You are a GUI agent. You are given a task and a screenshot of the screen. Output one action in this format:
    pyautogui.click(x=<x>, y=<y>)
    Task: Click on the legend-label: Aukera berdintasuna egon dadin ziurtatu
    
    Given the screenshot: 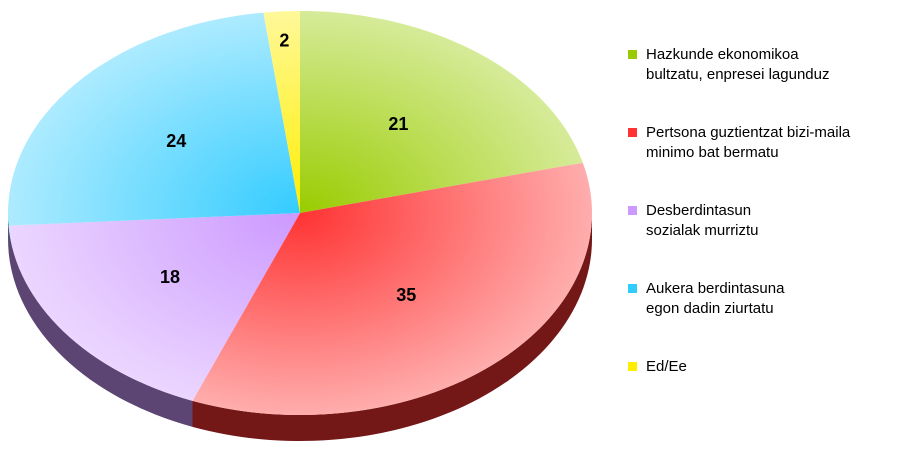 What is the action you would take?
    pyautogui.click(x=715, y=298)
    